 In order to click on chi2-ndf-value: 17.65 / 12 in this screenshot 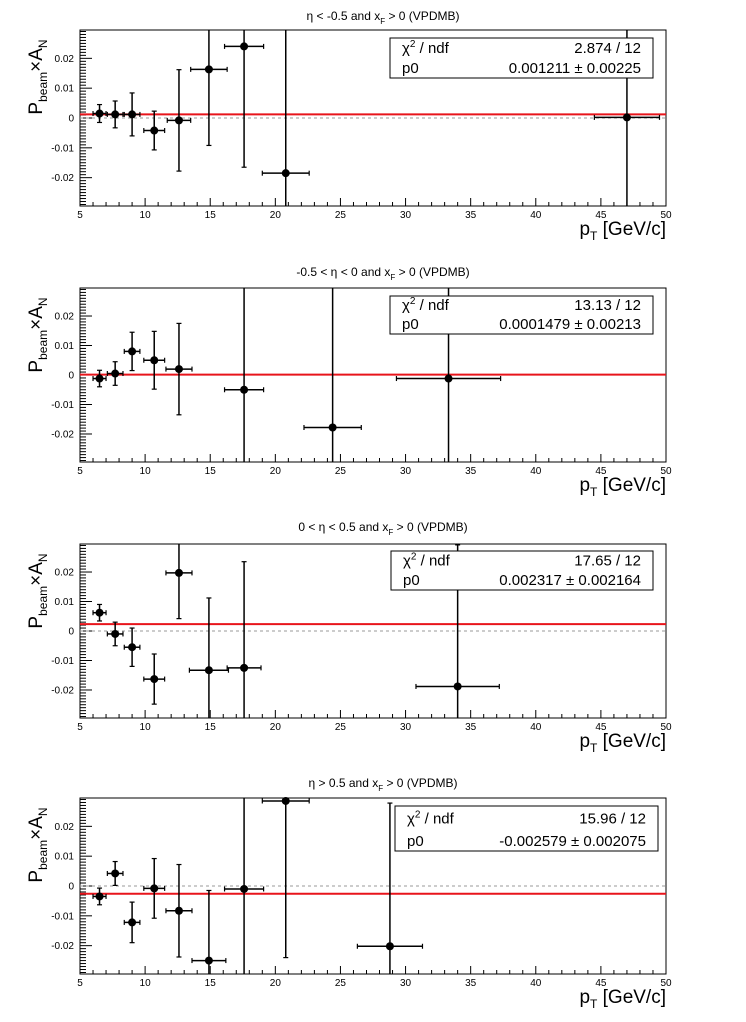, I will do `click(607, 561)`.